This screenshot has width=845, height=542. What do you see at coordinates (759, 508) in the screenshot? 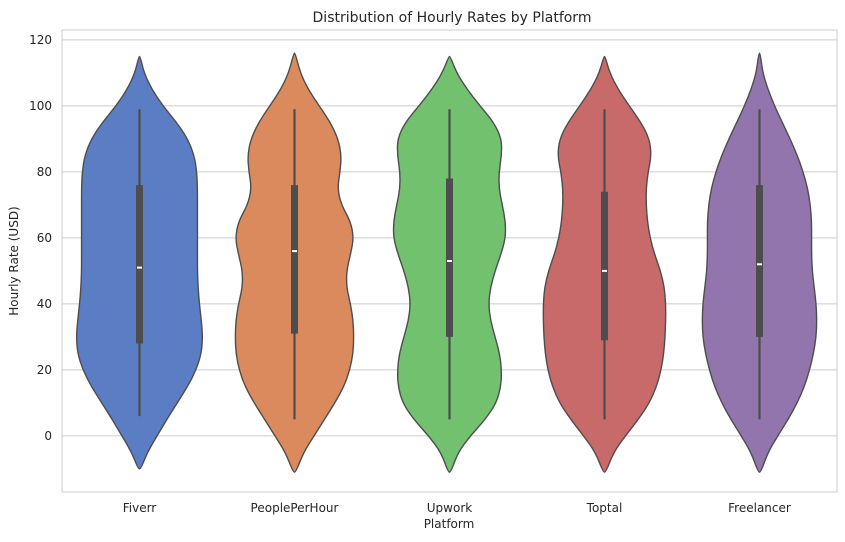
I see `x-tick-label-freelancer: Freelancer` at bounding box center [759, 508].